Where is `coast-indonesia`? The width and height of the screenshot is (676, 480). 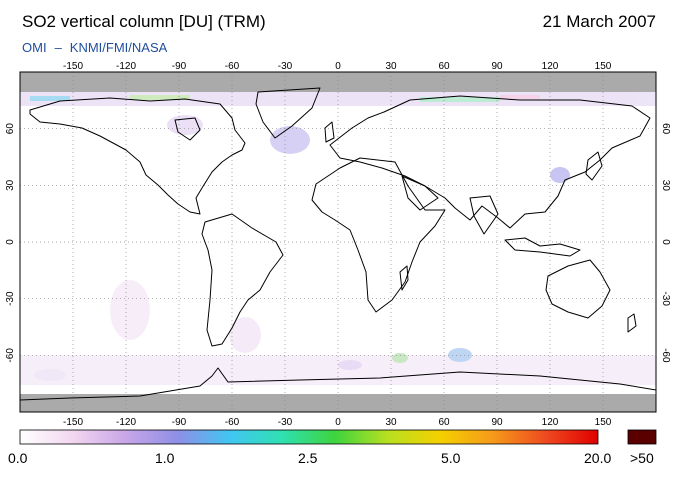
coast-indonesia is located at coordinates (542, 247).